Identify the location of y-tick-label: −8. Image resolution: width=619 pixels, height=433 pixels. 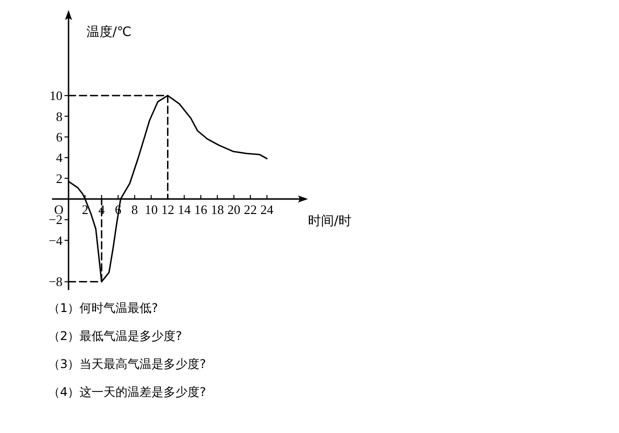
(55, 282).